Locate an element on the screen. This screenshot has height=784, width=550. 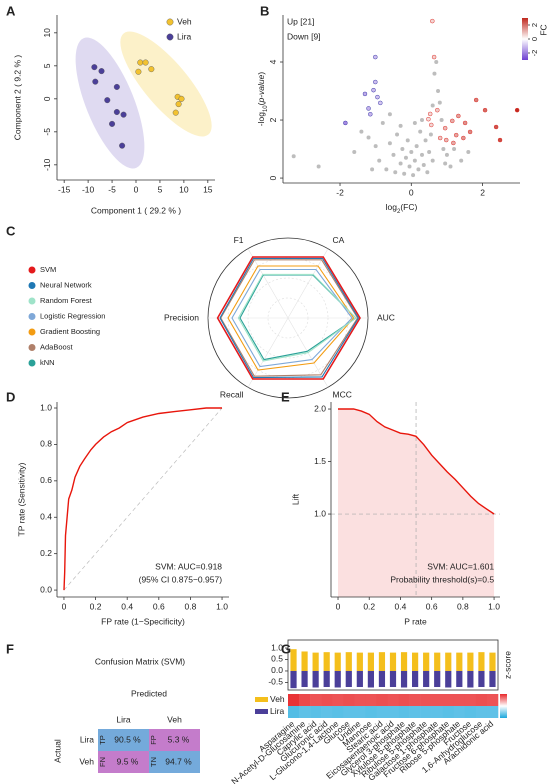
radar-spoke is located at coordinates (268, 283).